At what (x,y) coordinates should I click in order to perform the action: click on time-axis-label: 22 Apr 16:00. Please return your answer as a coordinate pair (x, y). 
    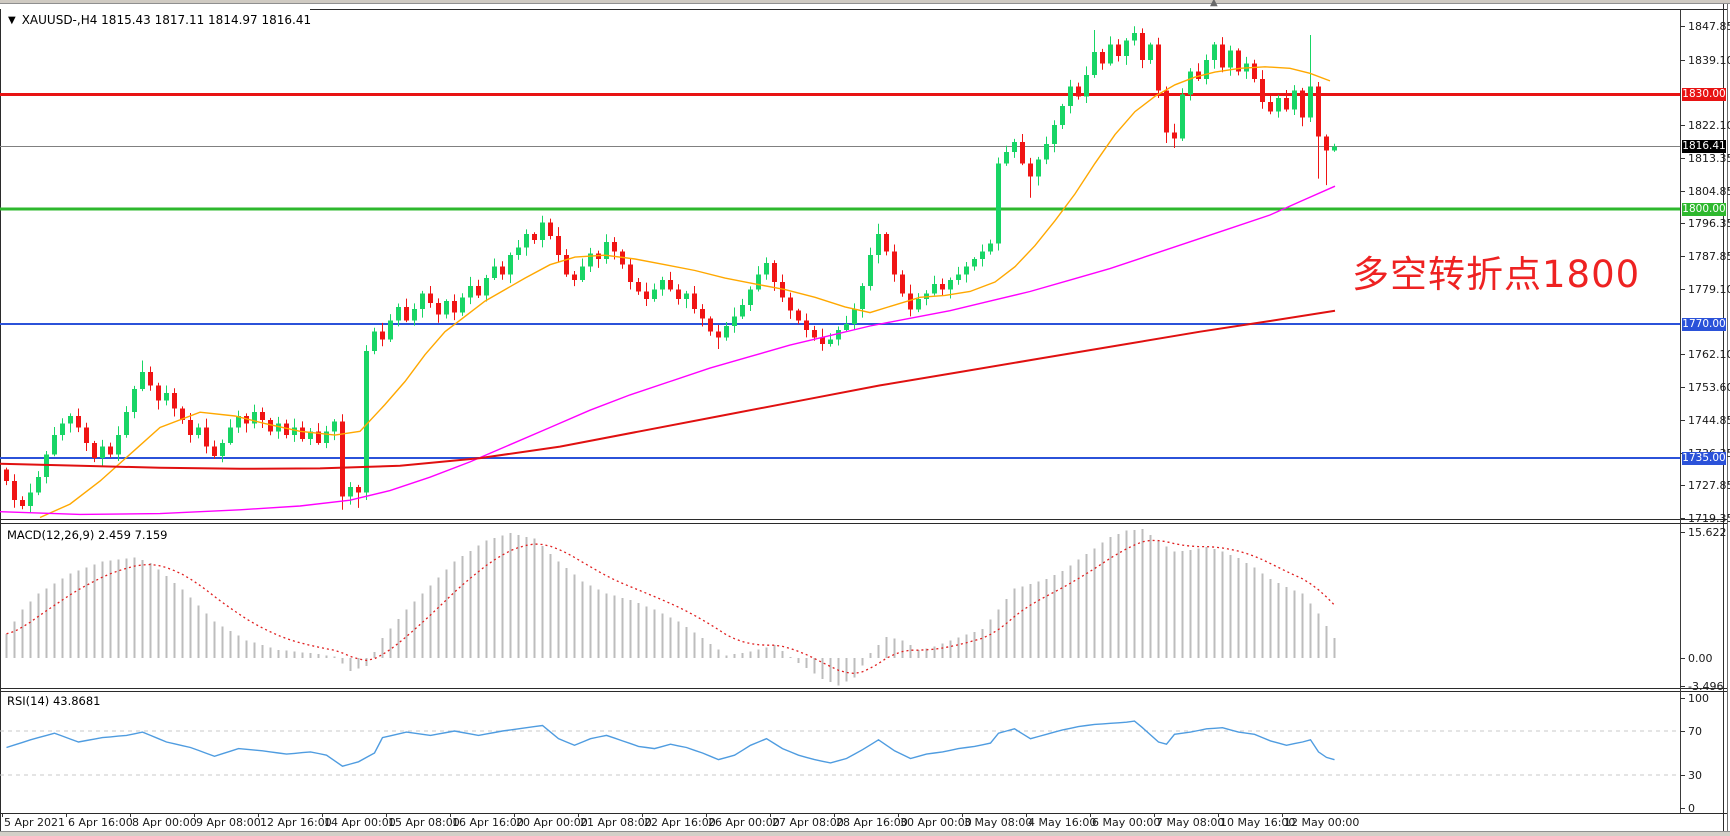
    Looking at the image, I should click on (680, 822).